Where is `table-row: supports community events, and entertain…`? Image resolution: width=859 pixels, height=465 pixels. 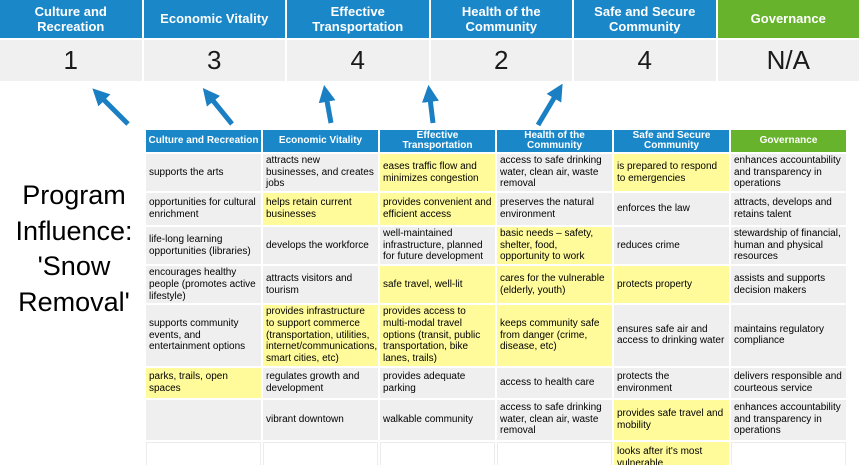 table-row: supports community events, and entertain… is located at coordinates (496, 335).